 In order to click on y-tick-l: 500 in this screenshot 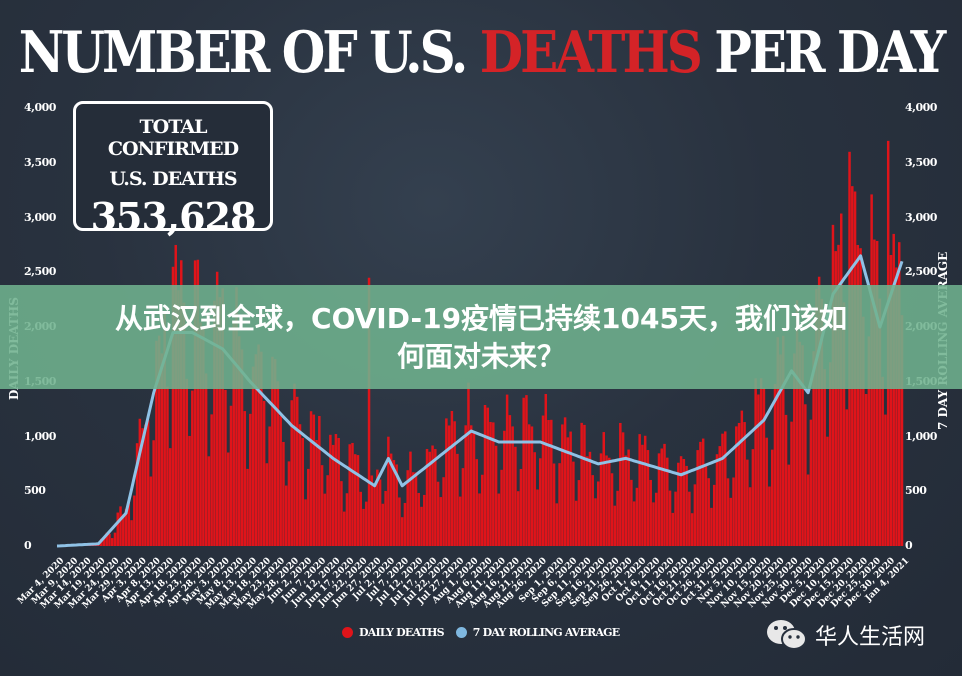, I will do `click(35, 491)`.